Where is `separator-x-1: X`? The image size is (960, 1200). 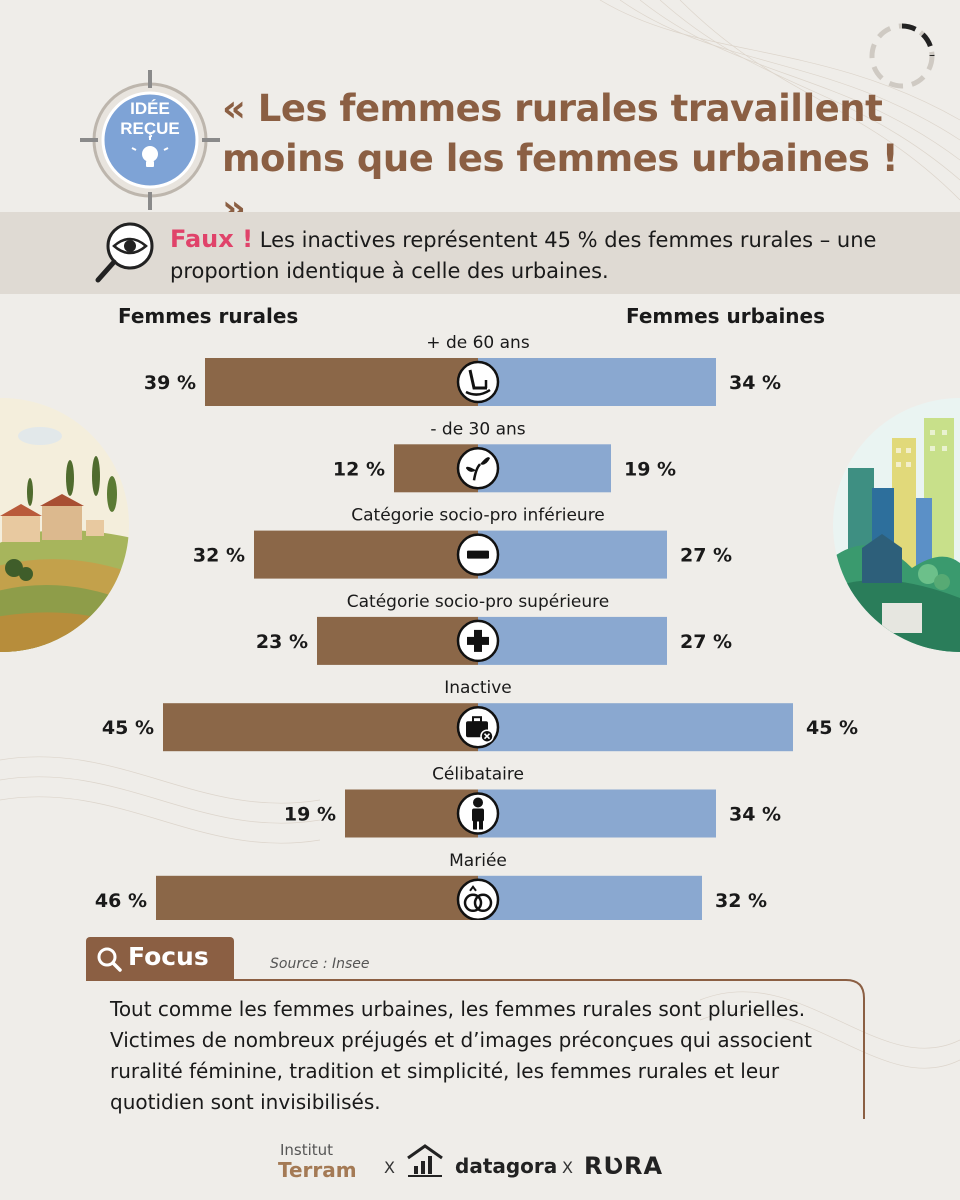
separator-x-1: X is located at coordinates (389, 1167).